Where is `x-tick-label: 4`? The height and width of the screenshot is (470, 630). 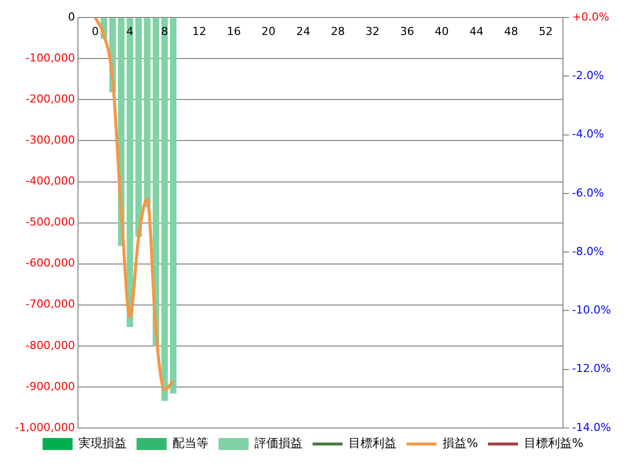
x-tick-label: 4 is located at coordinates (130, 31).